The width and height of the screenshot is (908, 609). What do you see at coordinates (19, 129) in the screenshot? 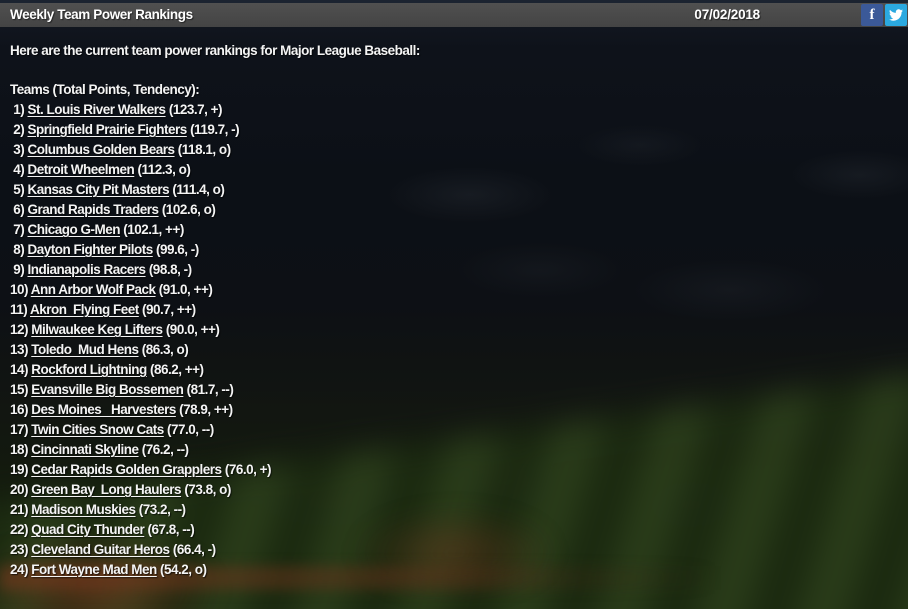
I see `rank-number: 2)` at bounding box center [19, 129].